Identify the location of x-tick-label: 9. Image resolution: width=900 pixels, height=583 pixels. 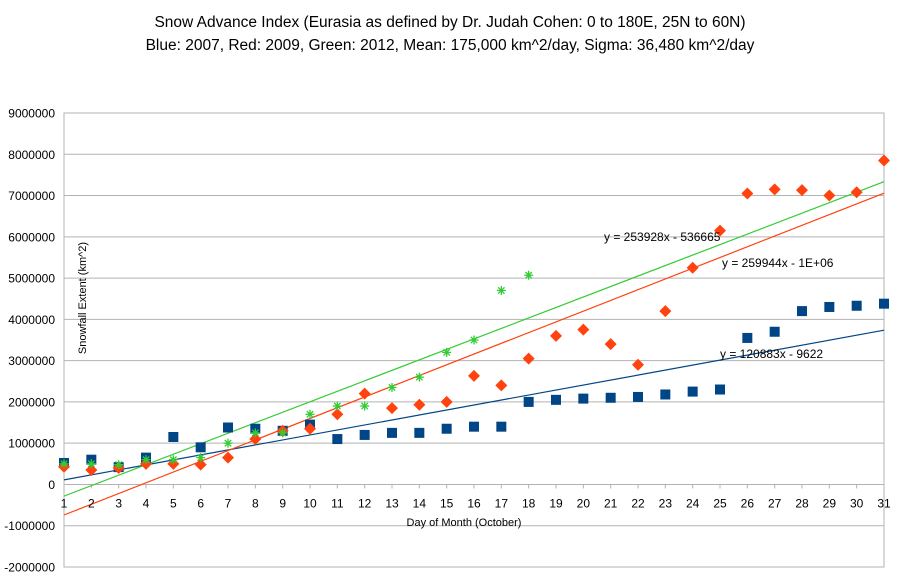
(282, 503).